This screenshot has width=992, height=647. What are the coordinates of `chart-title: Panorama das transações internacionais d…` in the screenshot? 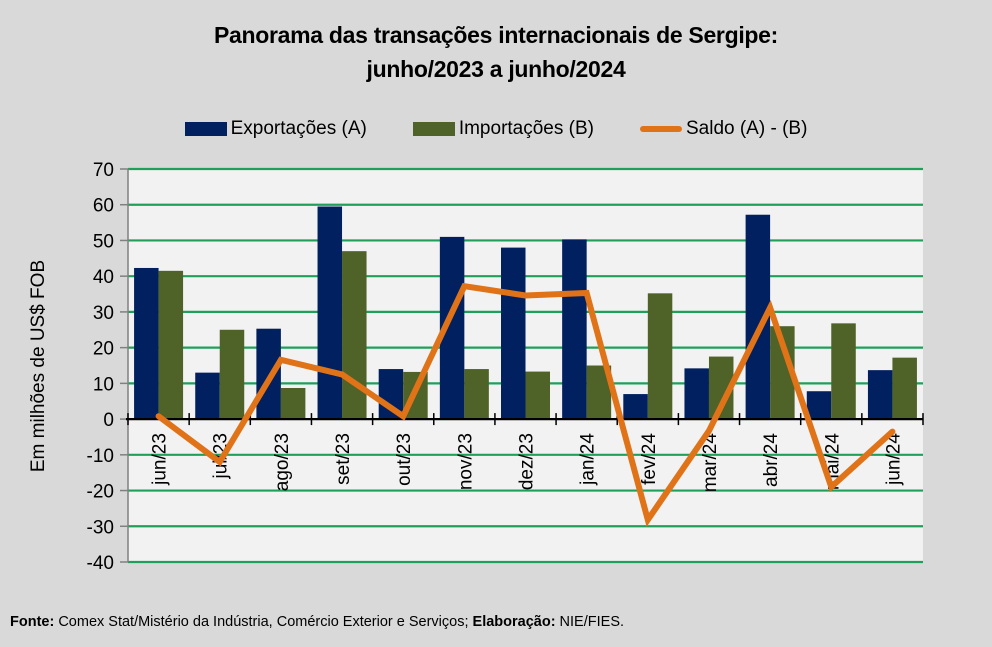 It's located at (496, 52).